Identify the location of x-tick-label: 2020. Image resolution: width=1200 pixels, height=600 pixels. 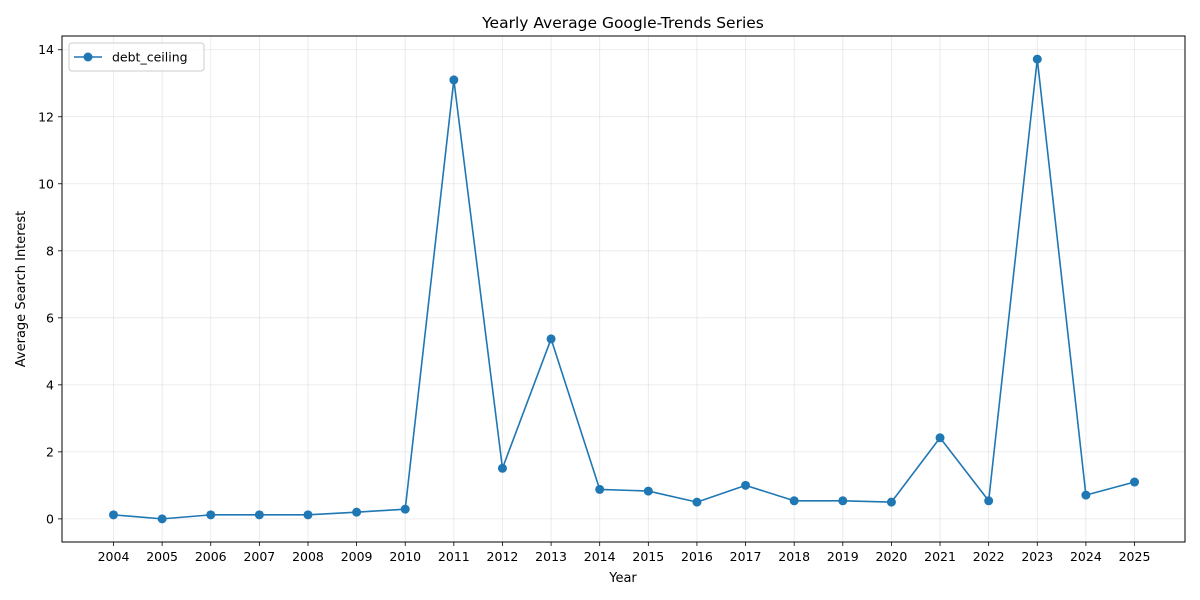
(892, 556).